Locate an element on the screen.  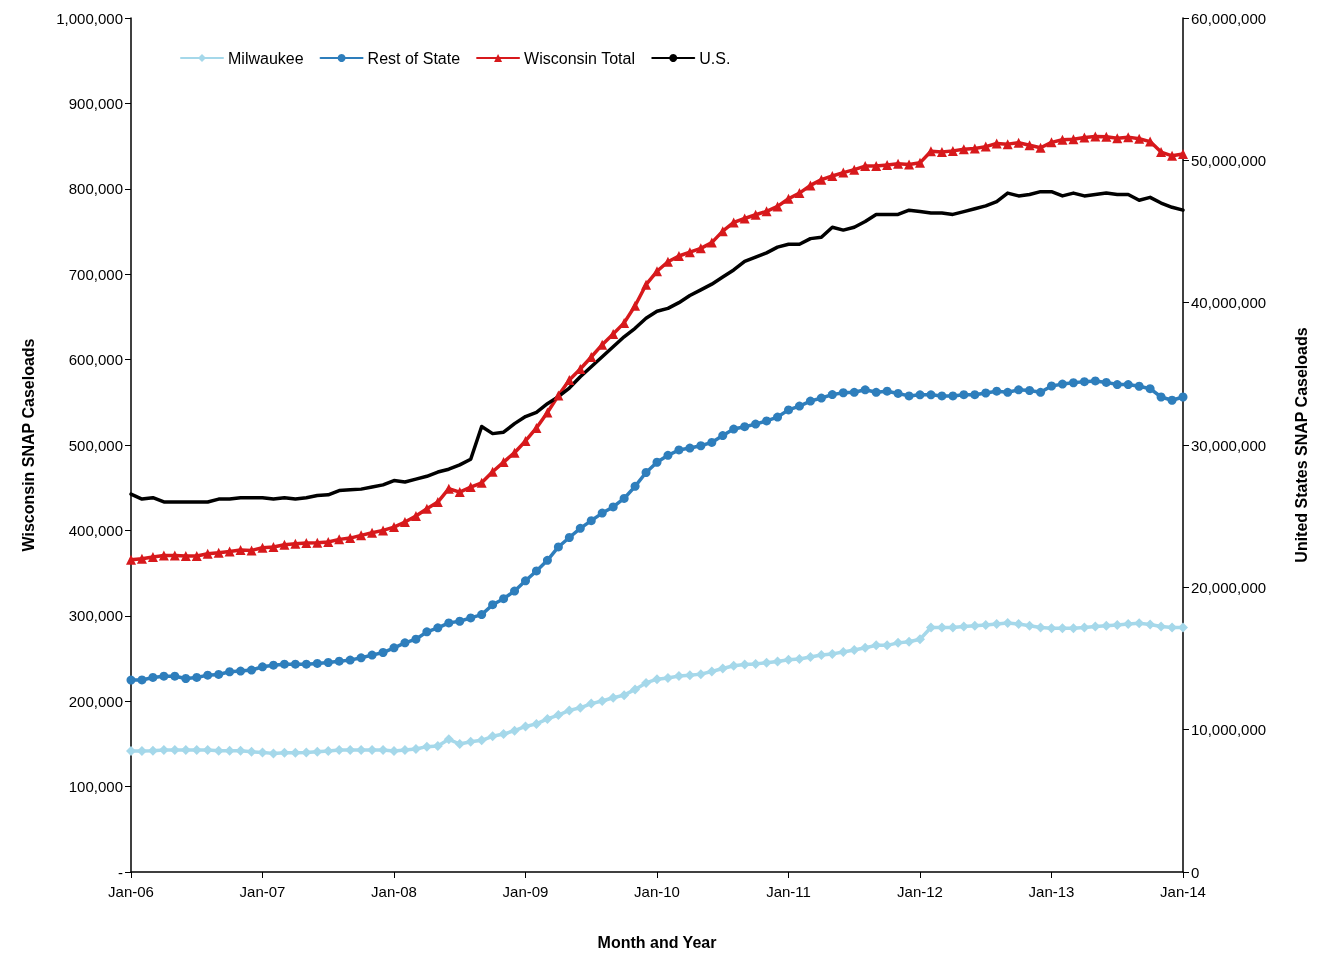
y-tick-label: 200,000 is located at coordinates (95, 701).